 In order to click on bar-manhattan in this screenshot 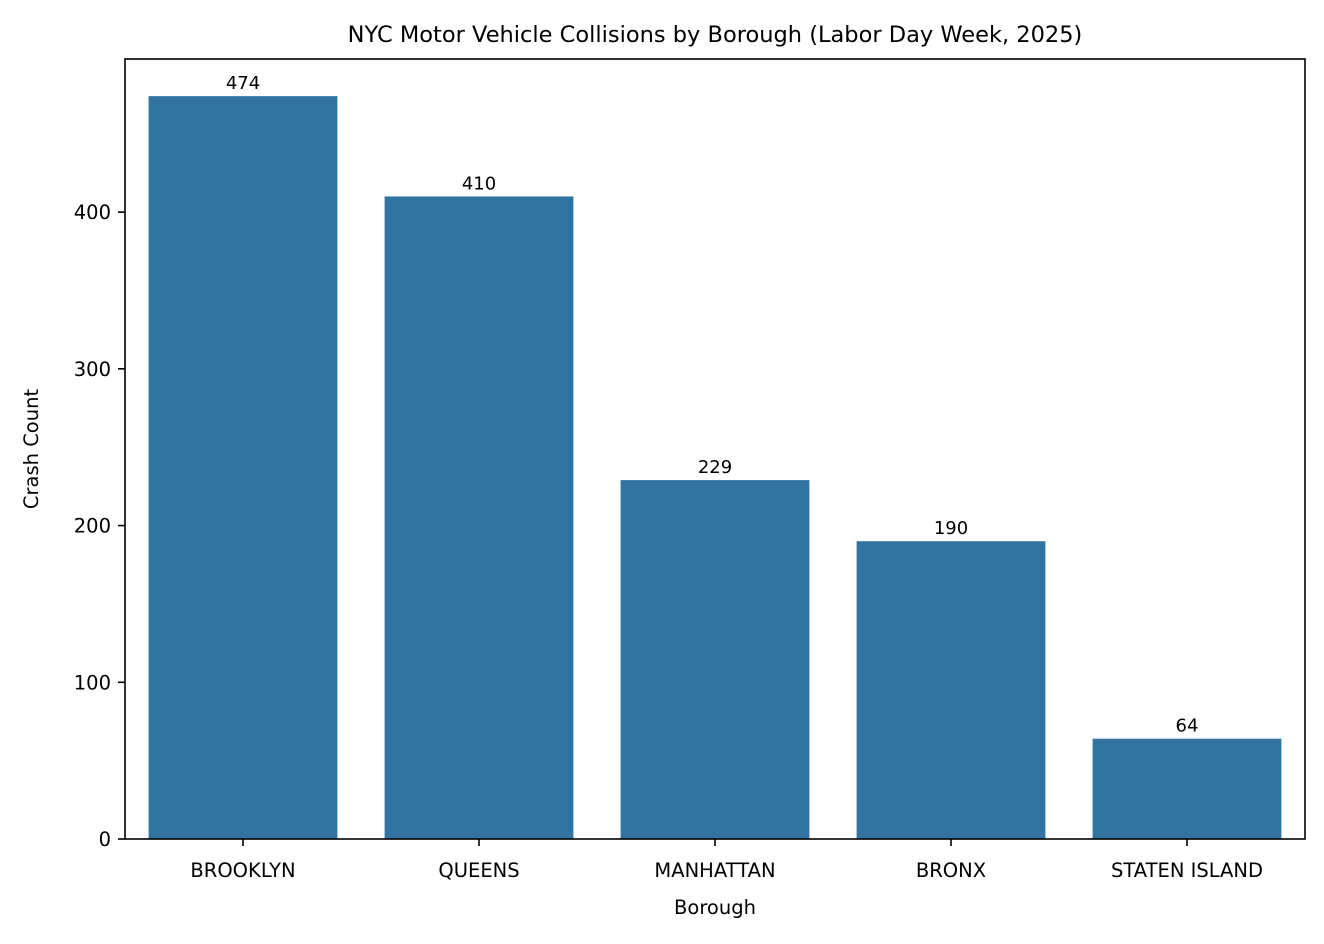, I will do `click(715, 659)`.